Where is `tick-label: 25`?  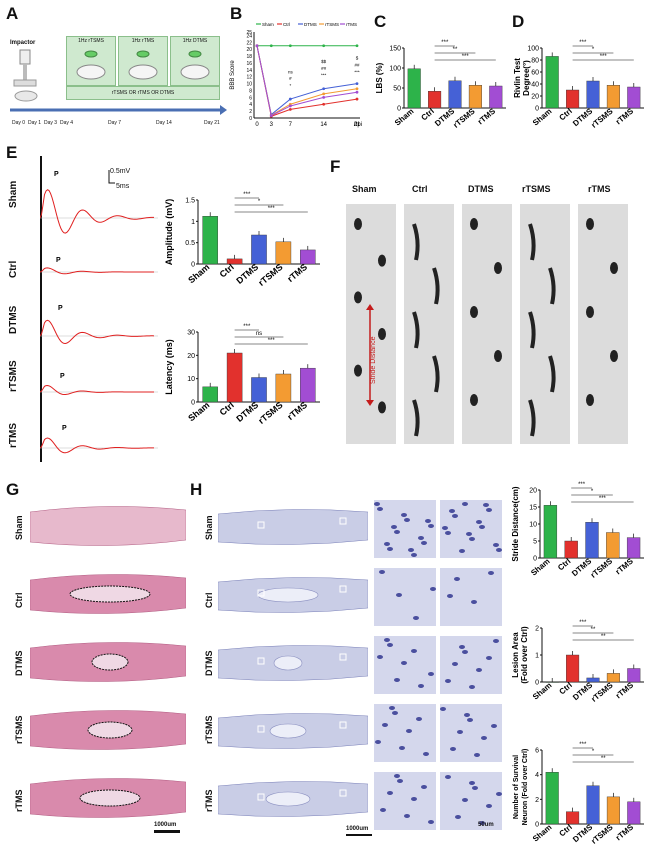 tick-label: 25 is located at coordinates (249, 33).